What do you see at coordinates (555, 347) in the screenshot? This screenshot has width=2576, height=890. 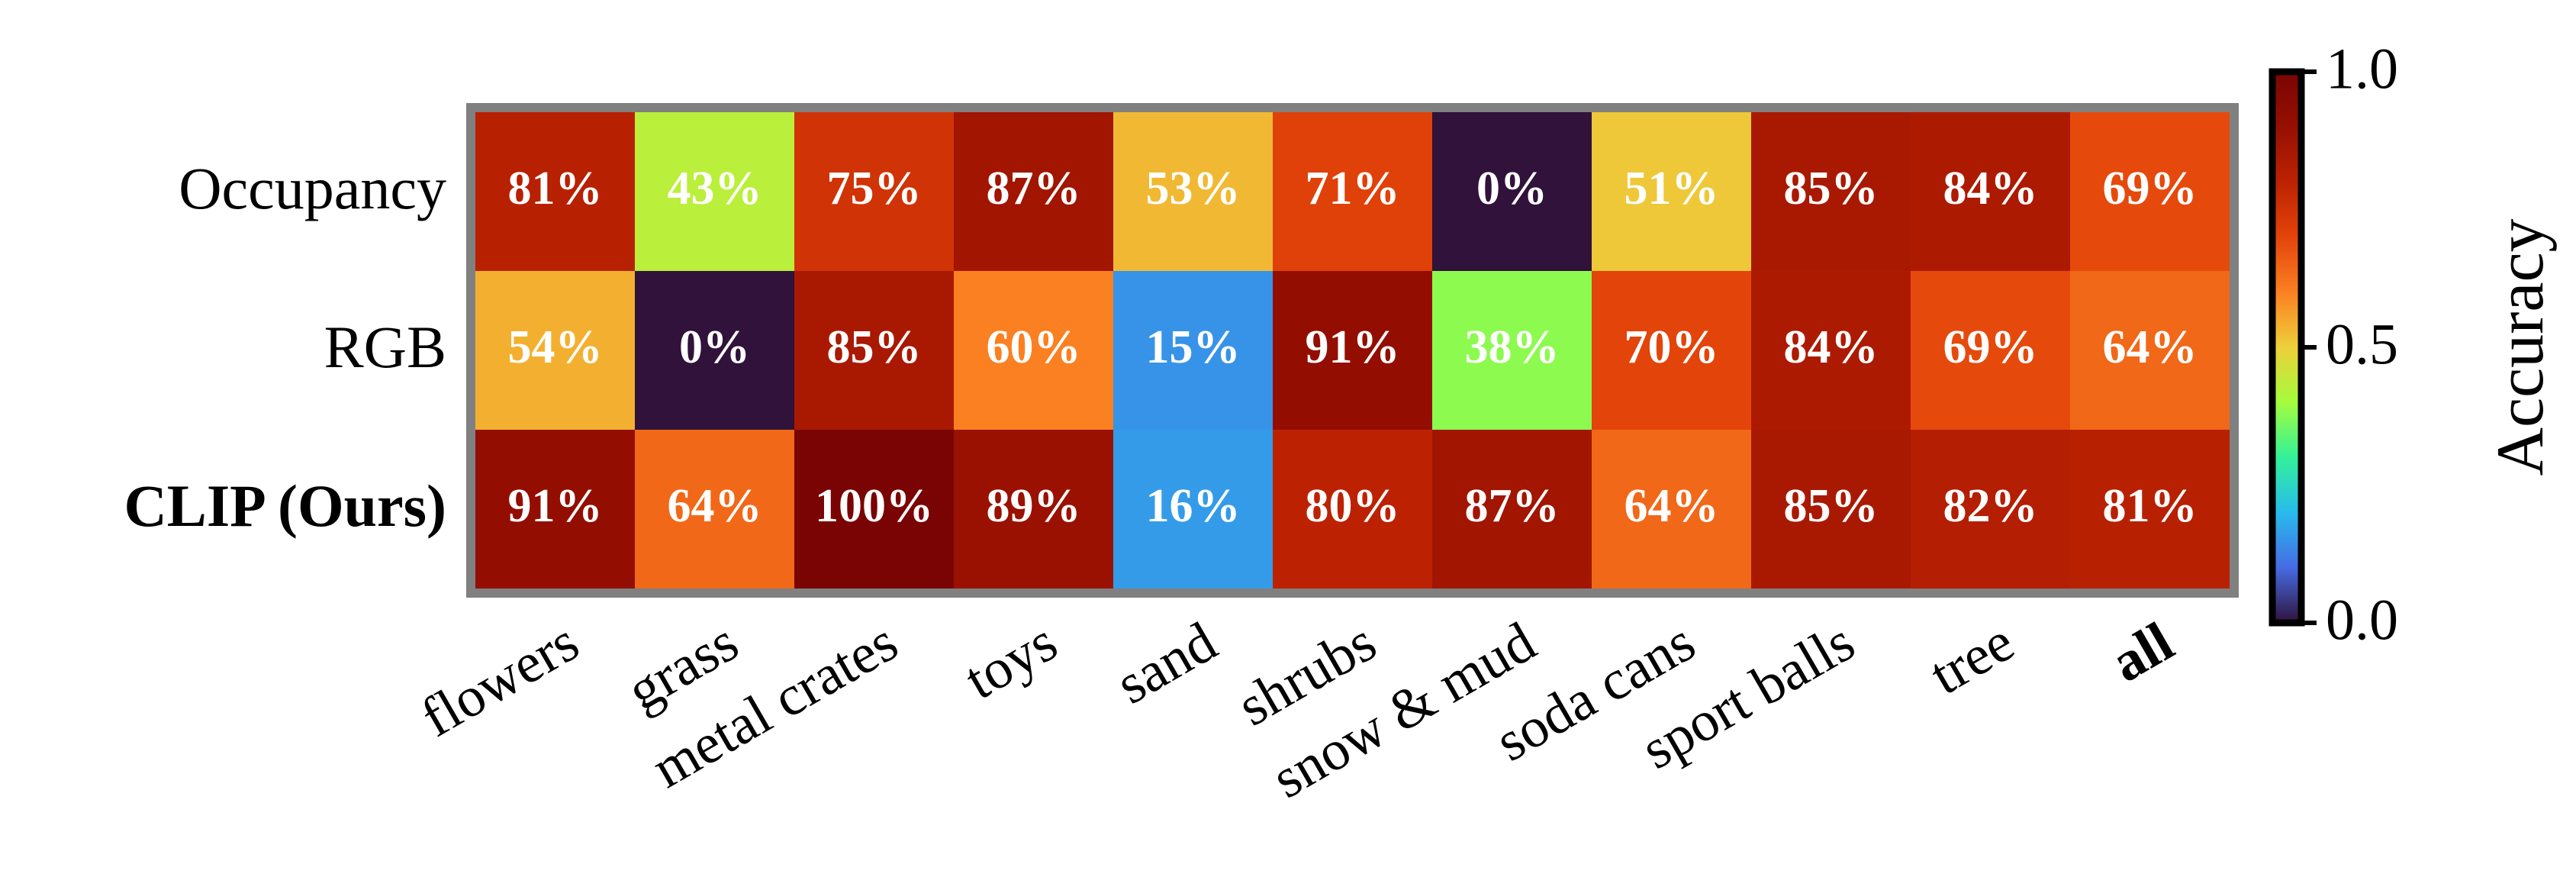 I see `cell-value-label: 54%` at bounding box center [555, 347].